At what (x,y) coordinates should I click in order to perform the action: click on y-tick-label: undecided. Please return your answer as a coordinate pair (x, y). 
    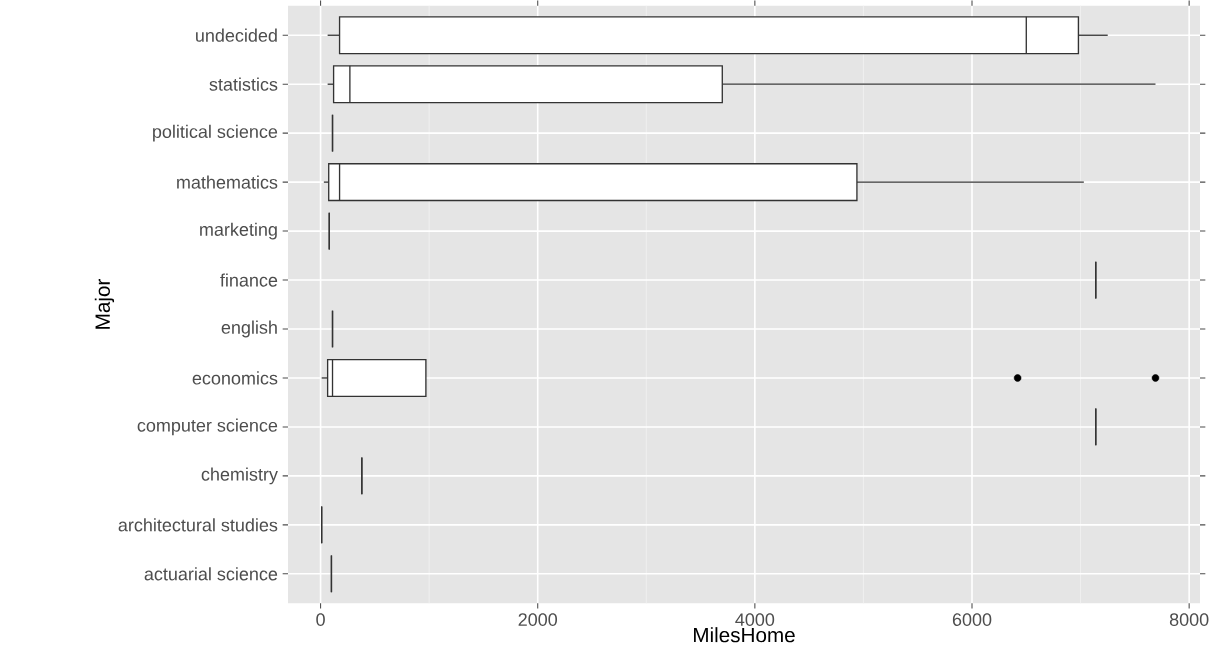
    Looking at the image, I should click on (236, 35).